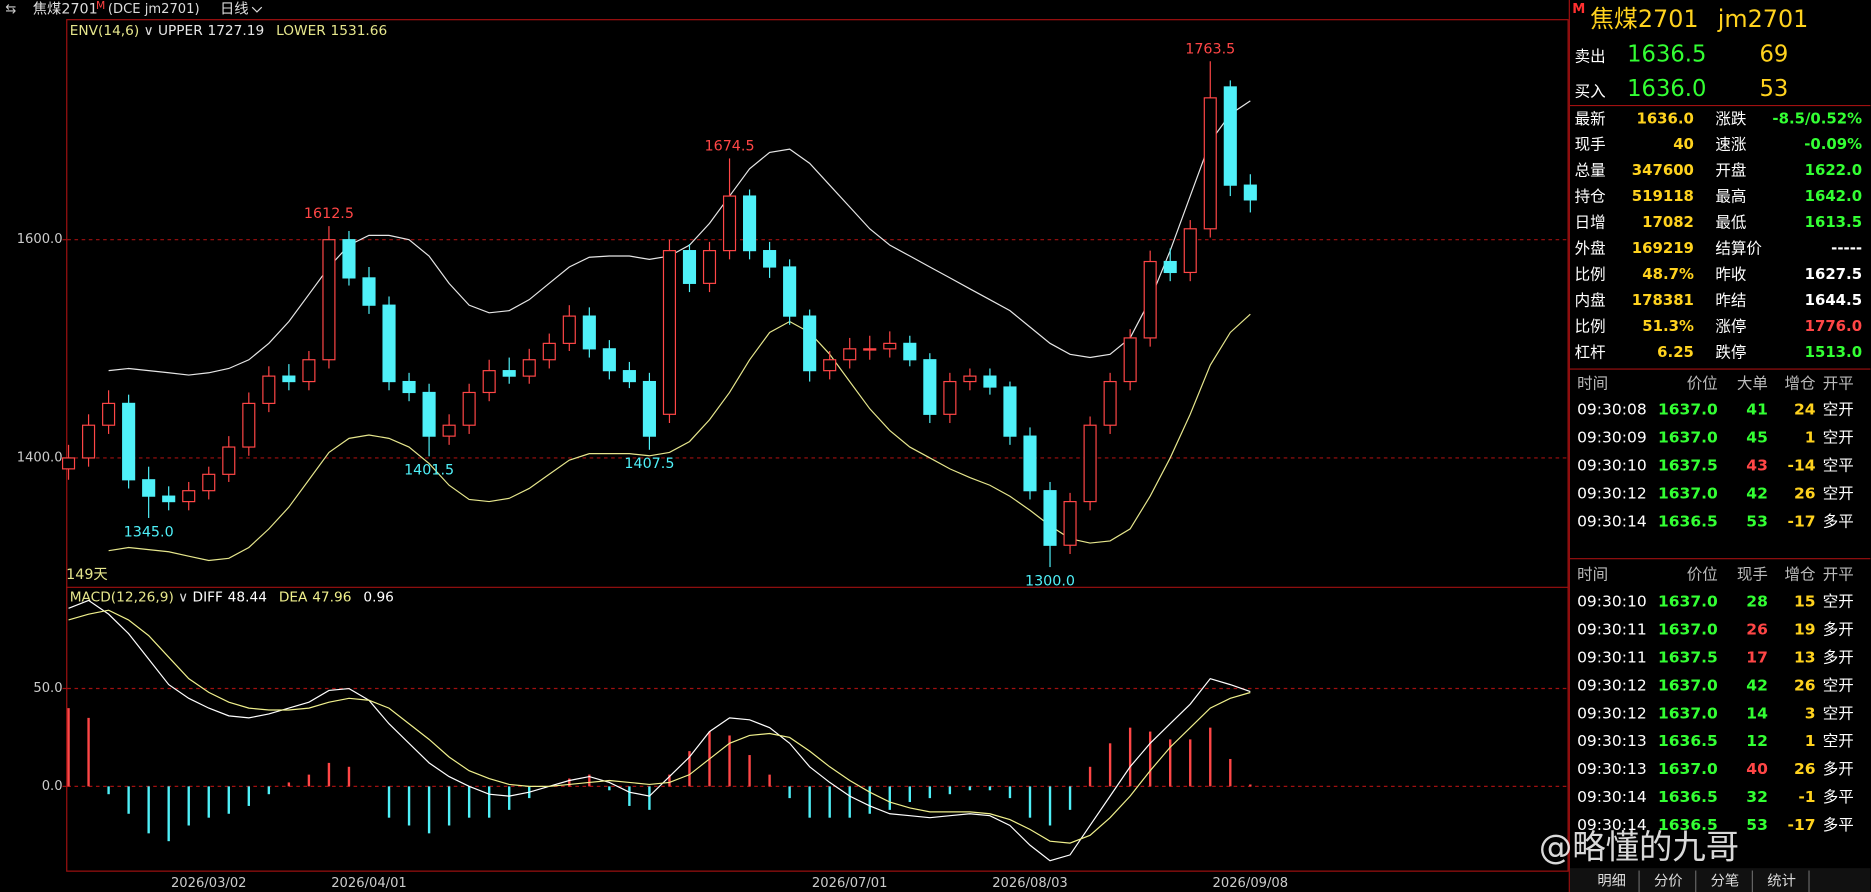  Describe the element at coordinates (40, 457) in the screenshot. I see `y-tick-label: 1400.0` at that location.